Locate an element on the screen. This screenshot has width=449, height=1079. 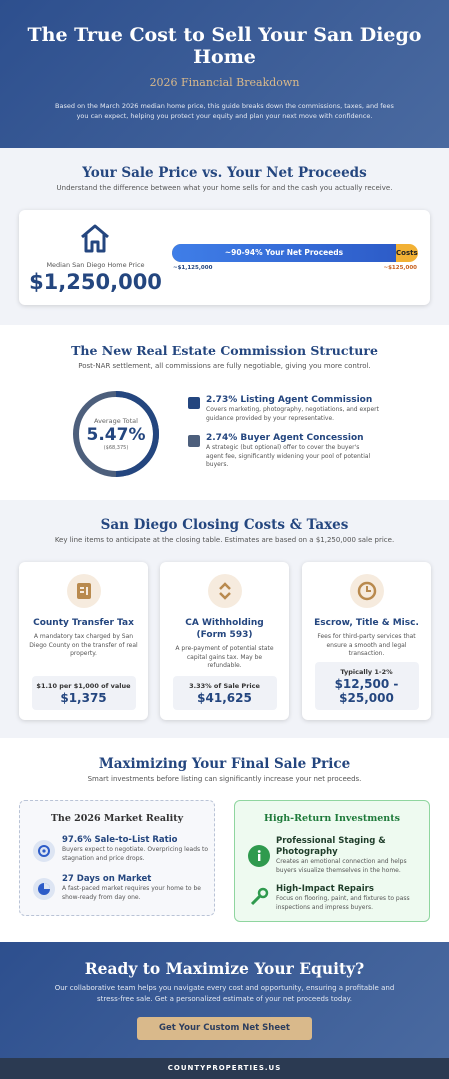
footer: COUNTYPROPERTIES.US is located at coordinates (224, 1068).